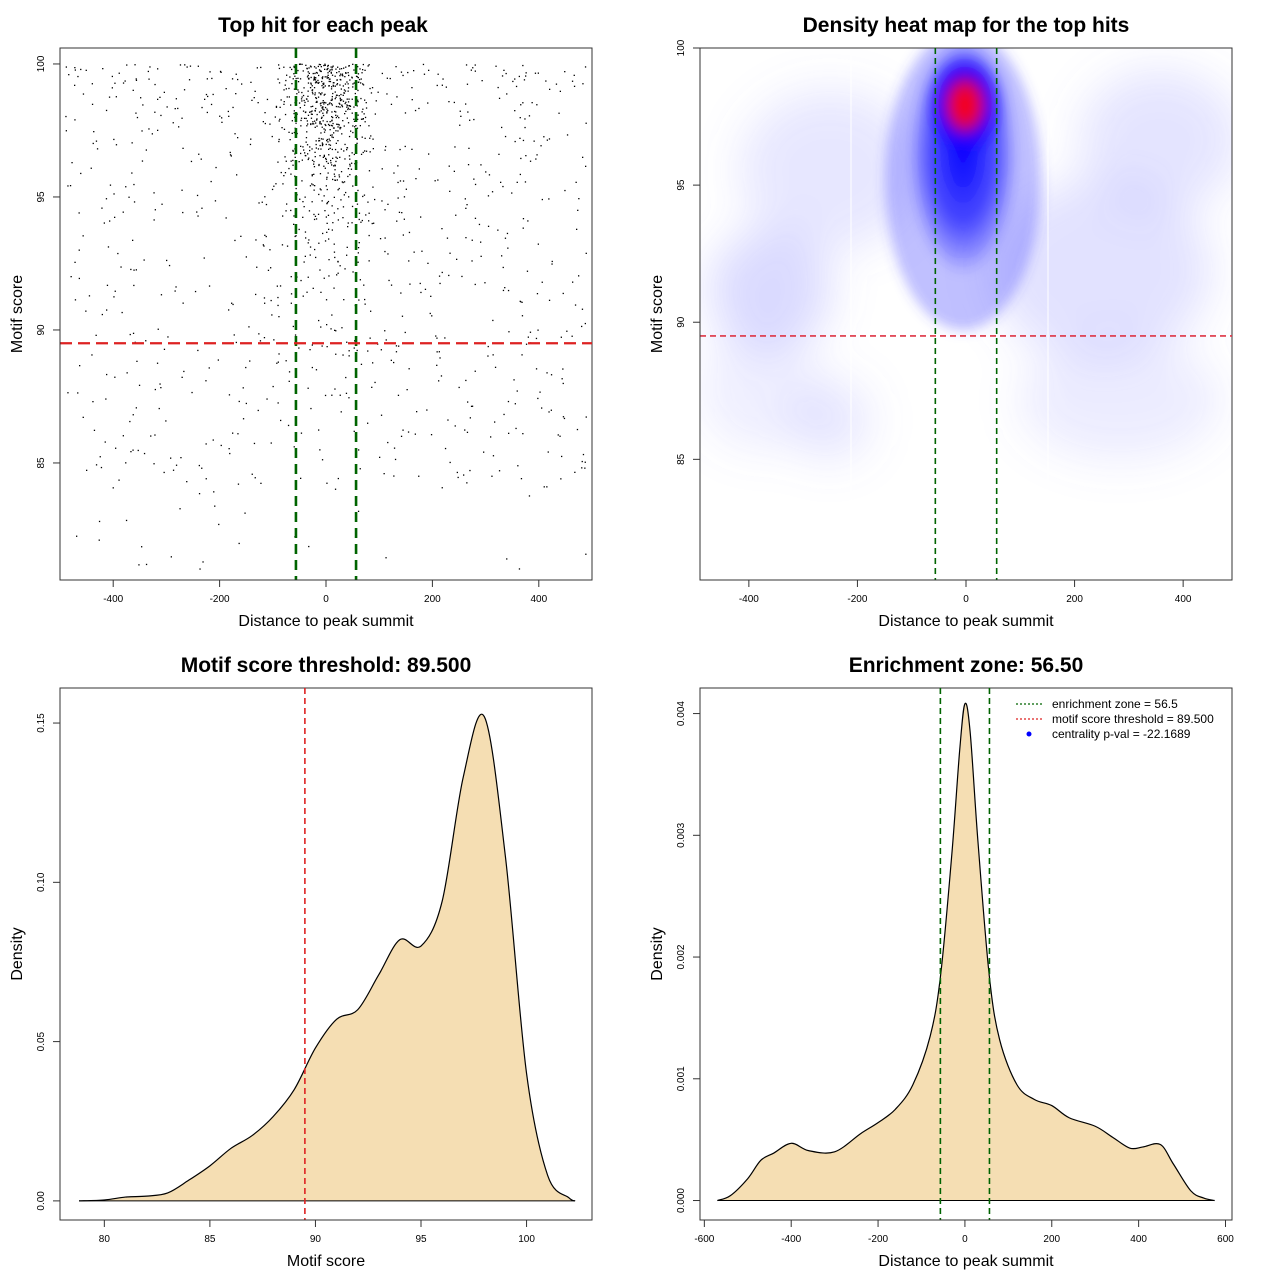  I want to click on score-density-title: Motif score threshold: 89.500, so click(326, 665).